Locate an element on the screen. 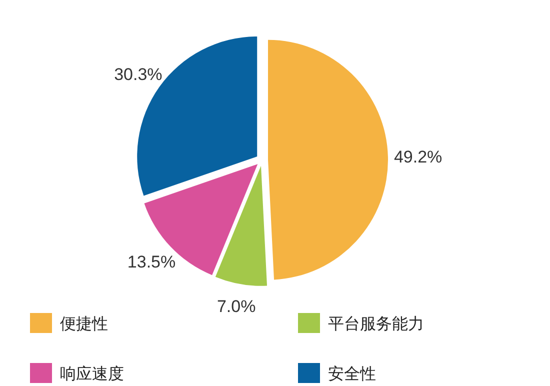  data-label: 49.2% is located at coordinates (418, 156).